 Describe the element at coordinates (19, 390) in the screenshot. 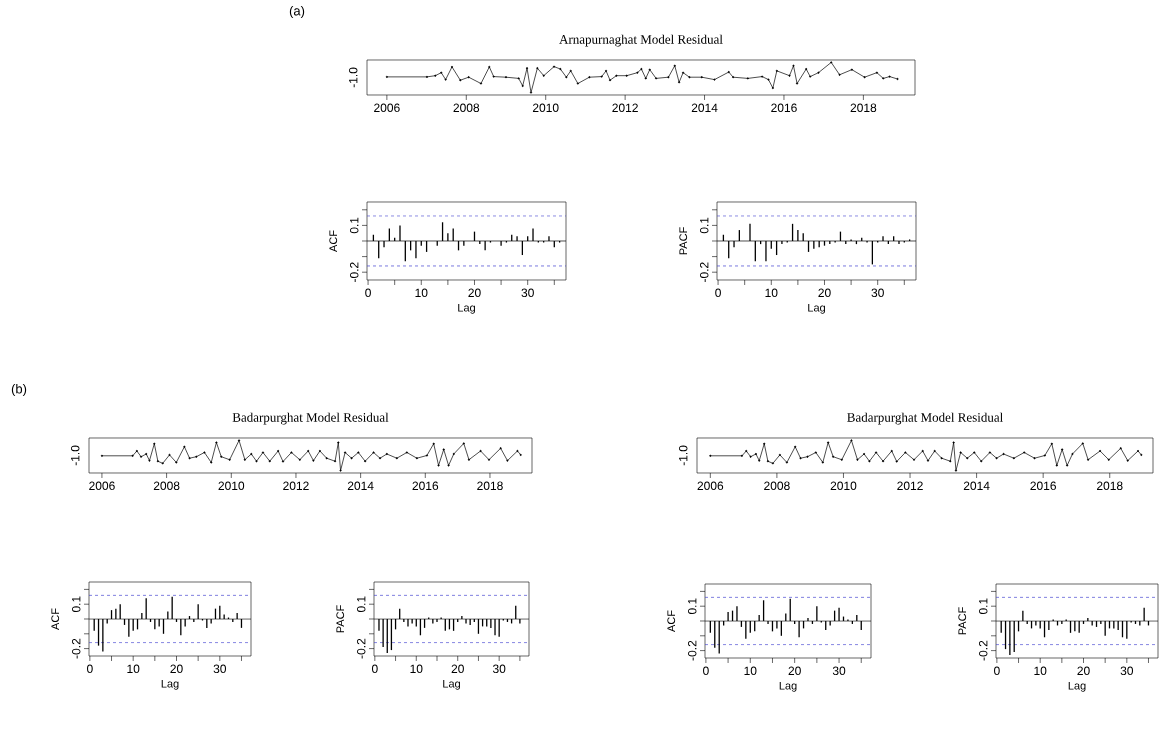

I see `text: (b)` at that location.